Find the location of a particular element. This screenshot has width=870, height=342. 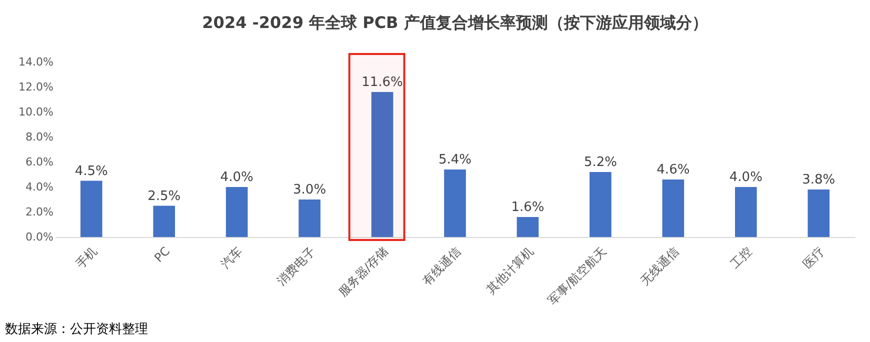

x-tick-label: 其他计算机 is located at coordinates (510, 270).